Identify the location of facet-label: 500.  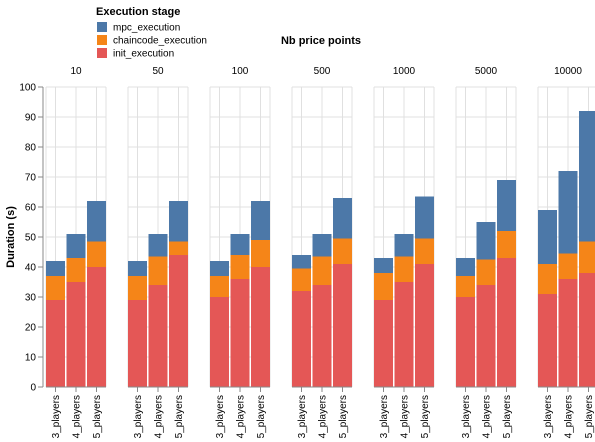
(322, 71).